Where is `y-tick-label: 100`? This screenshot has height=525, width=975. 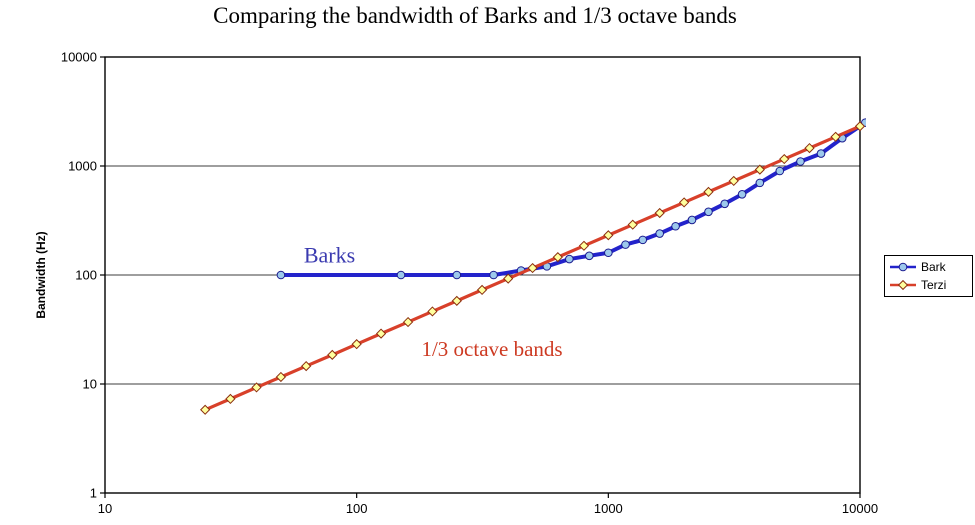 y-tick-label: 100 is located at coordinates (86, 275).